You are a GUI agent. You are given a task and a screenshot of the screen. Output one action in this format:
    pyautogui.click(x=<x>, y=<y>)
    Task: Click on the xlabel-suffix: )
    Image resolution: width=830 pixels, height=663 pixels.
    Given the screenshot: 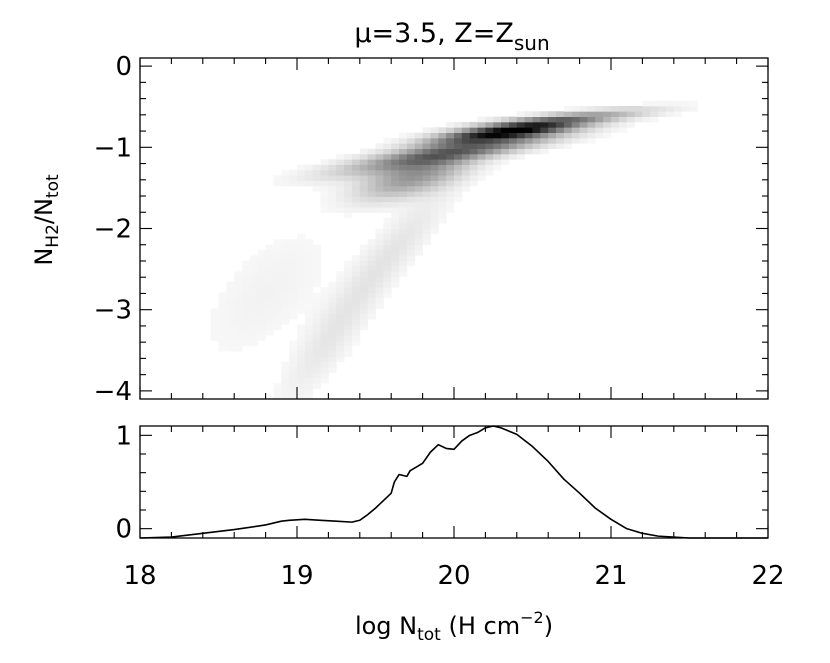 What is the action you would take?
    pyautogui.click(x=548, y=626)
    